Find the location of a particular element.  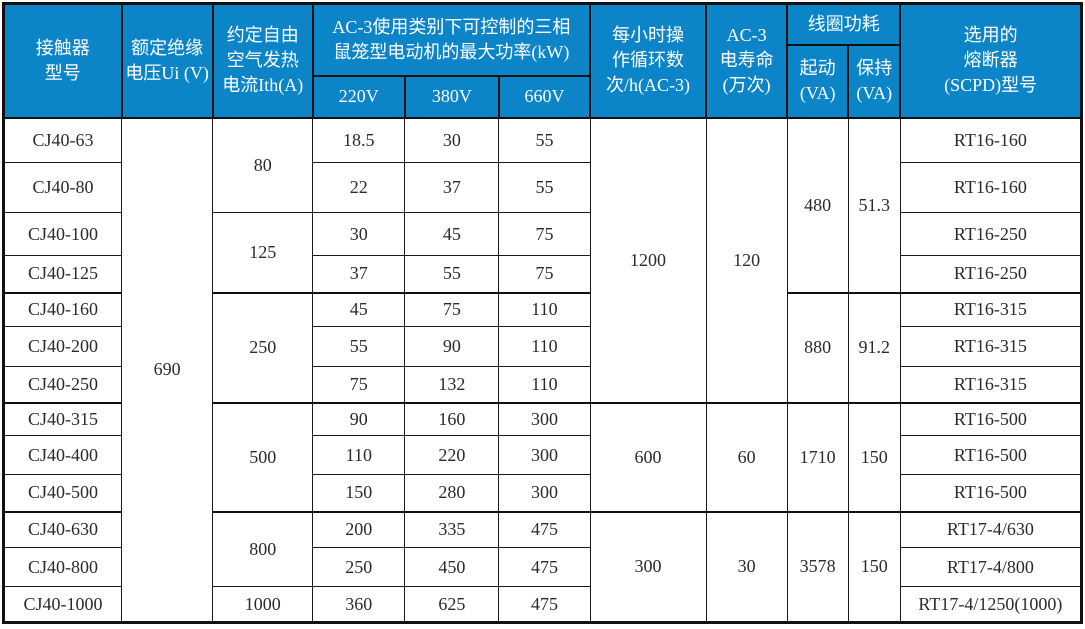

cell-operating-cycles: 300 is located at coordinates (648, 566).